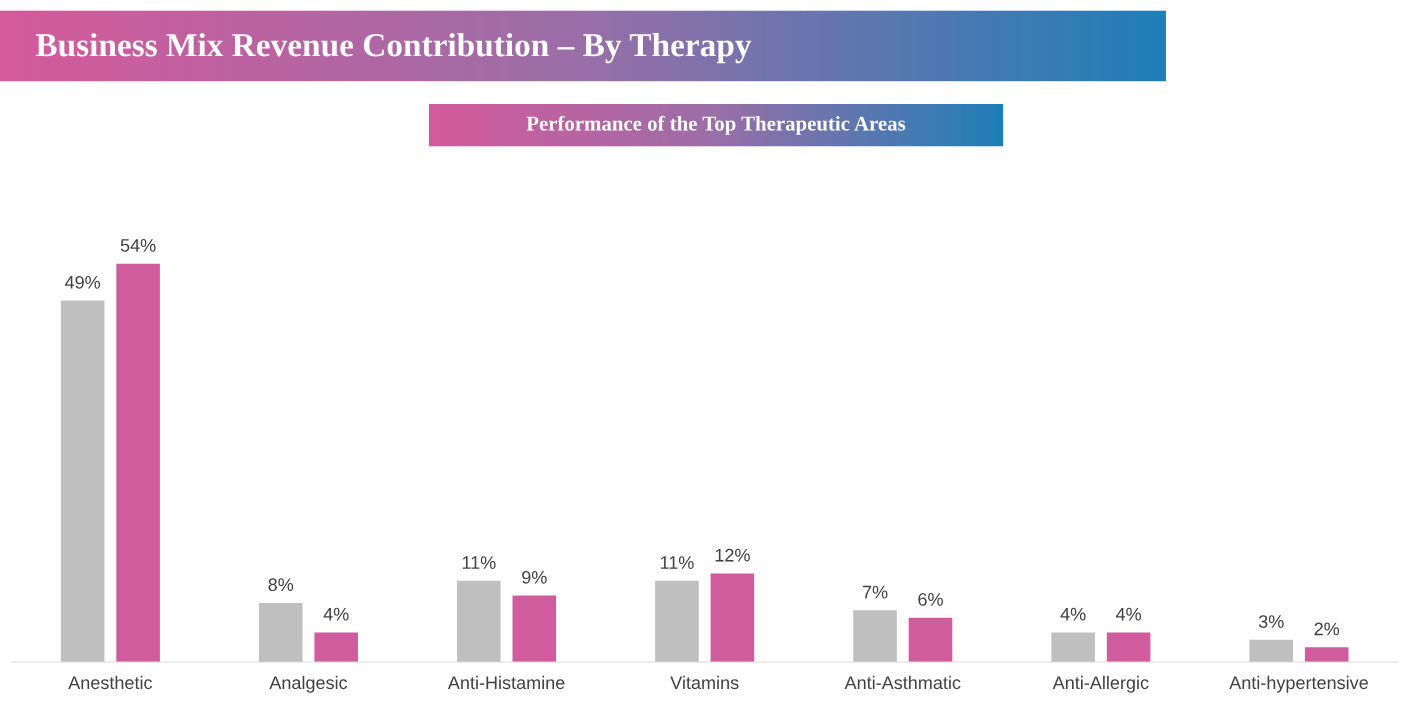 The height and width of the screenshot is (708, 1415). What do you see at coordinates (138, 245) in the screenshot?
I see `data-label: 54%` at bounding box center [138, 245].